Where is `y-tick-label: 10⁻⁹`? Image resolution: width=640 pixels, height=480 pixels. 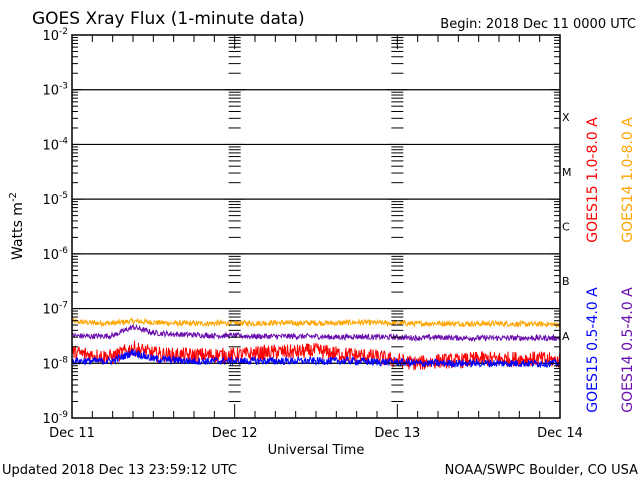 y-tick-label: 10⁻⁹ is located at coordinates (55, 418).